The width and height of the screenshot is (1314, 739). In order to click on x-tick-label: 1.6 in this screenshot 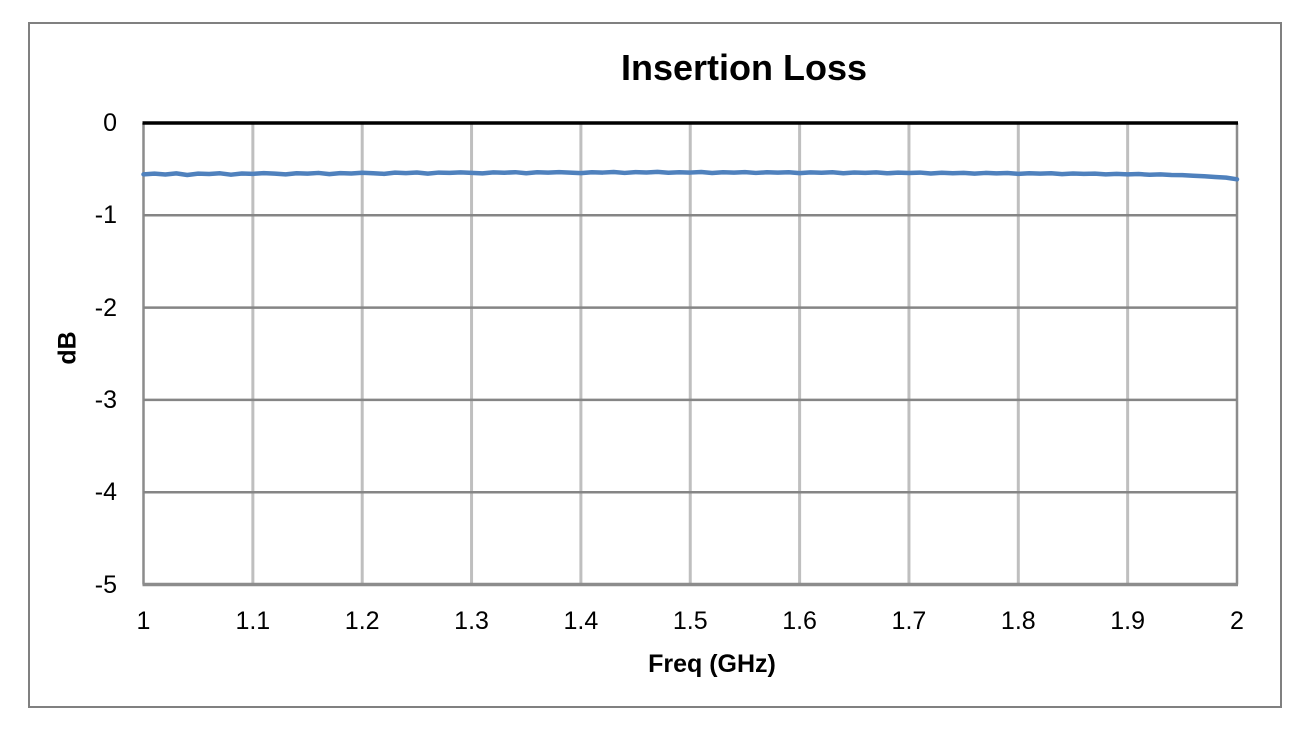, I will do `click(799, 621)`.